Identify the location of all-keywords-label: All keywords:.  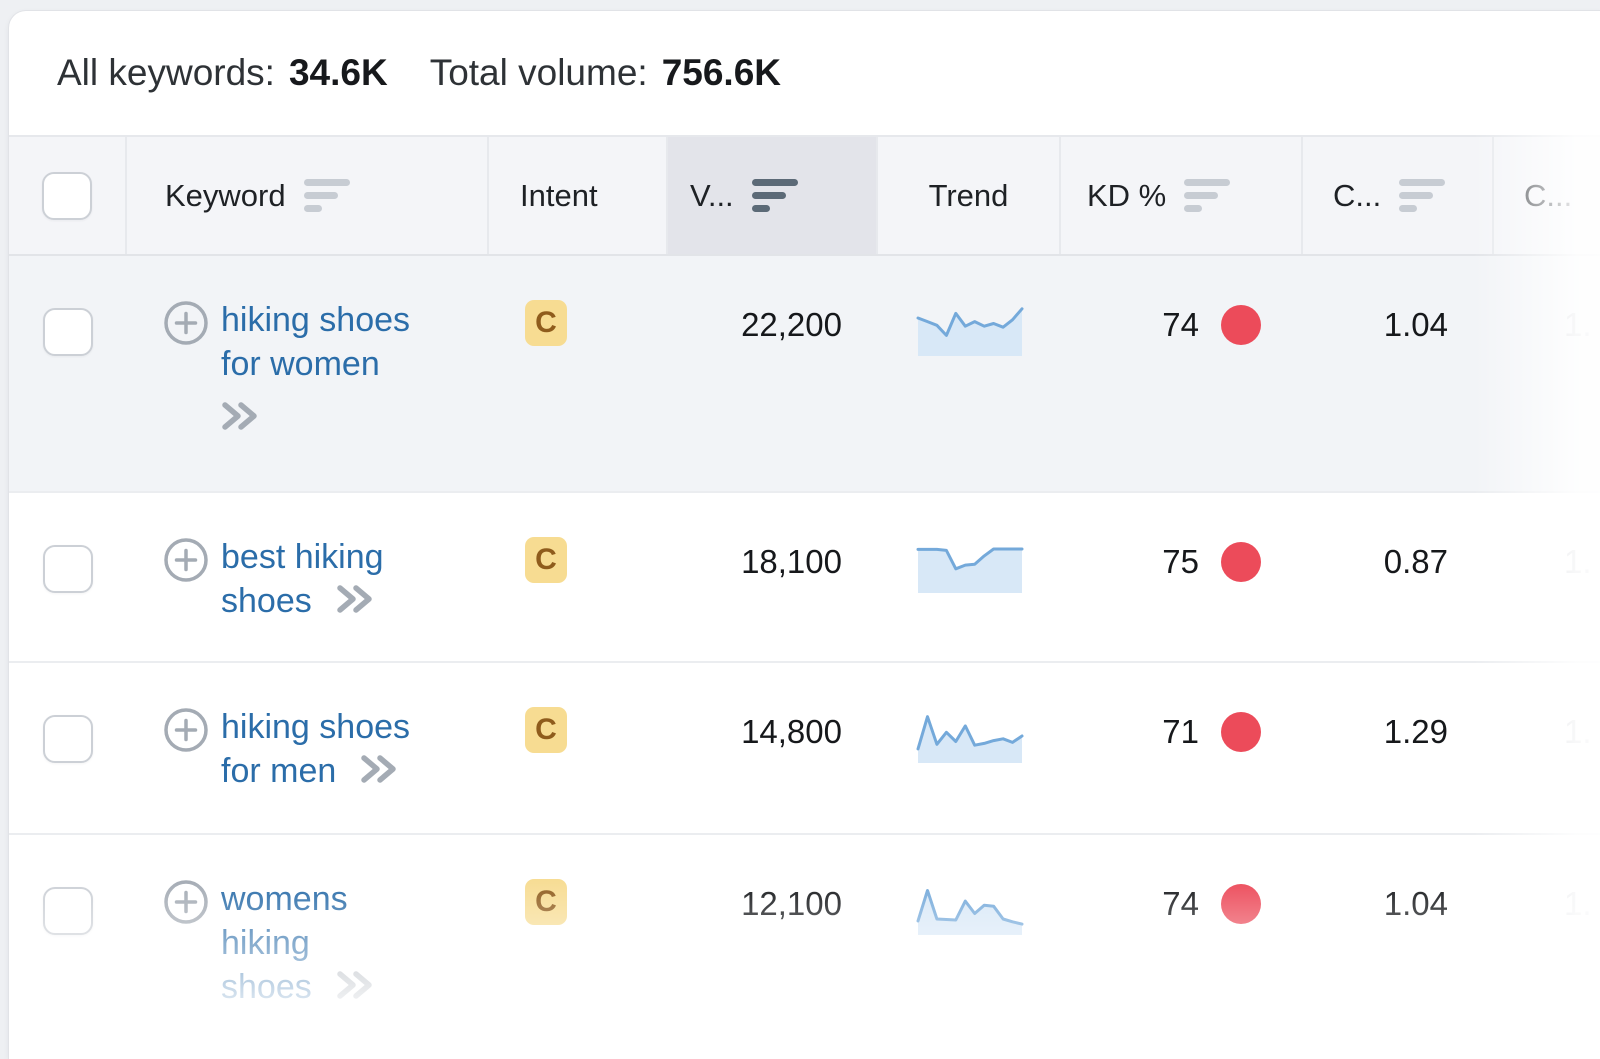
(166, 72).